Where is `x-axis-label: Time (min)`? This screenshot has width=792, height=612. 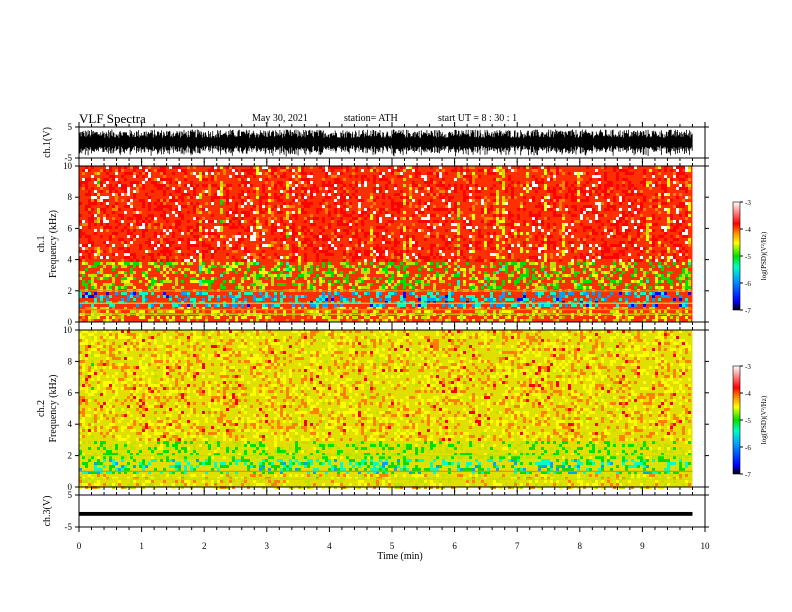
x-axis-label: Time (min) is located at coordinates (399, 556).